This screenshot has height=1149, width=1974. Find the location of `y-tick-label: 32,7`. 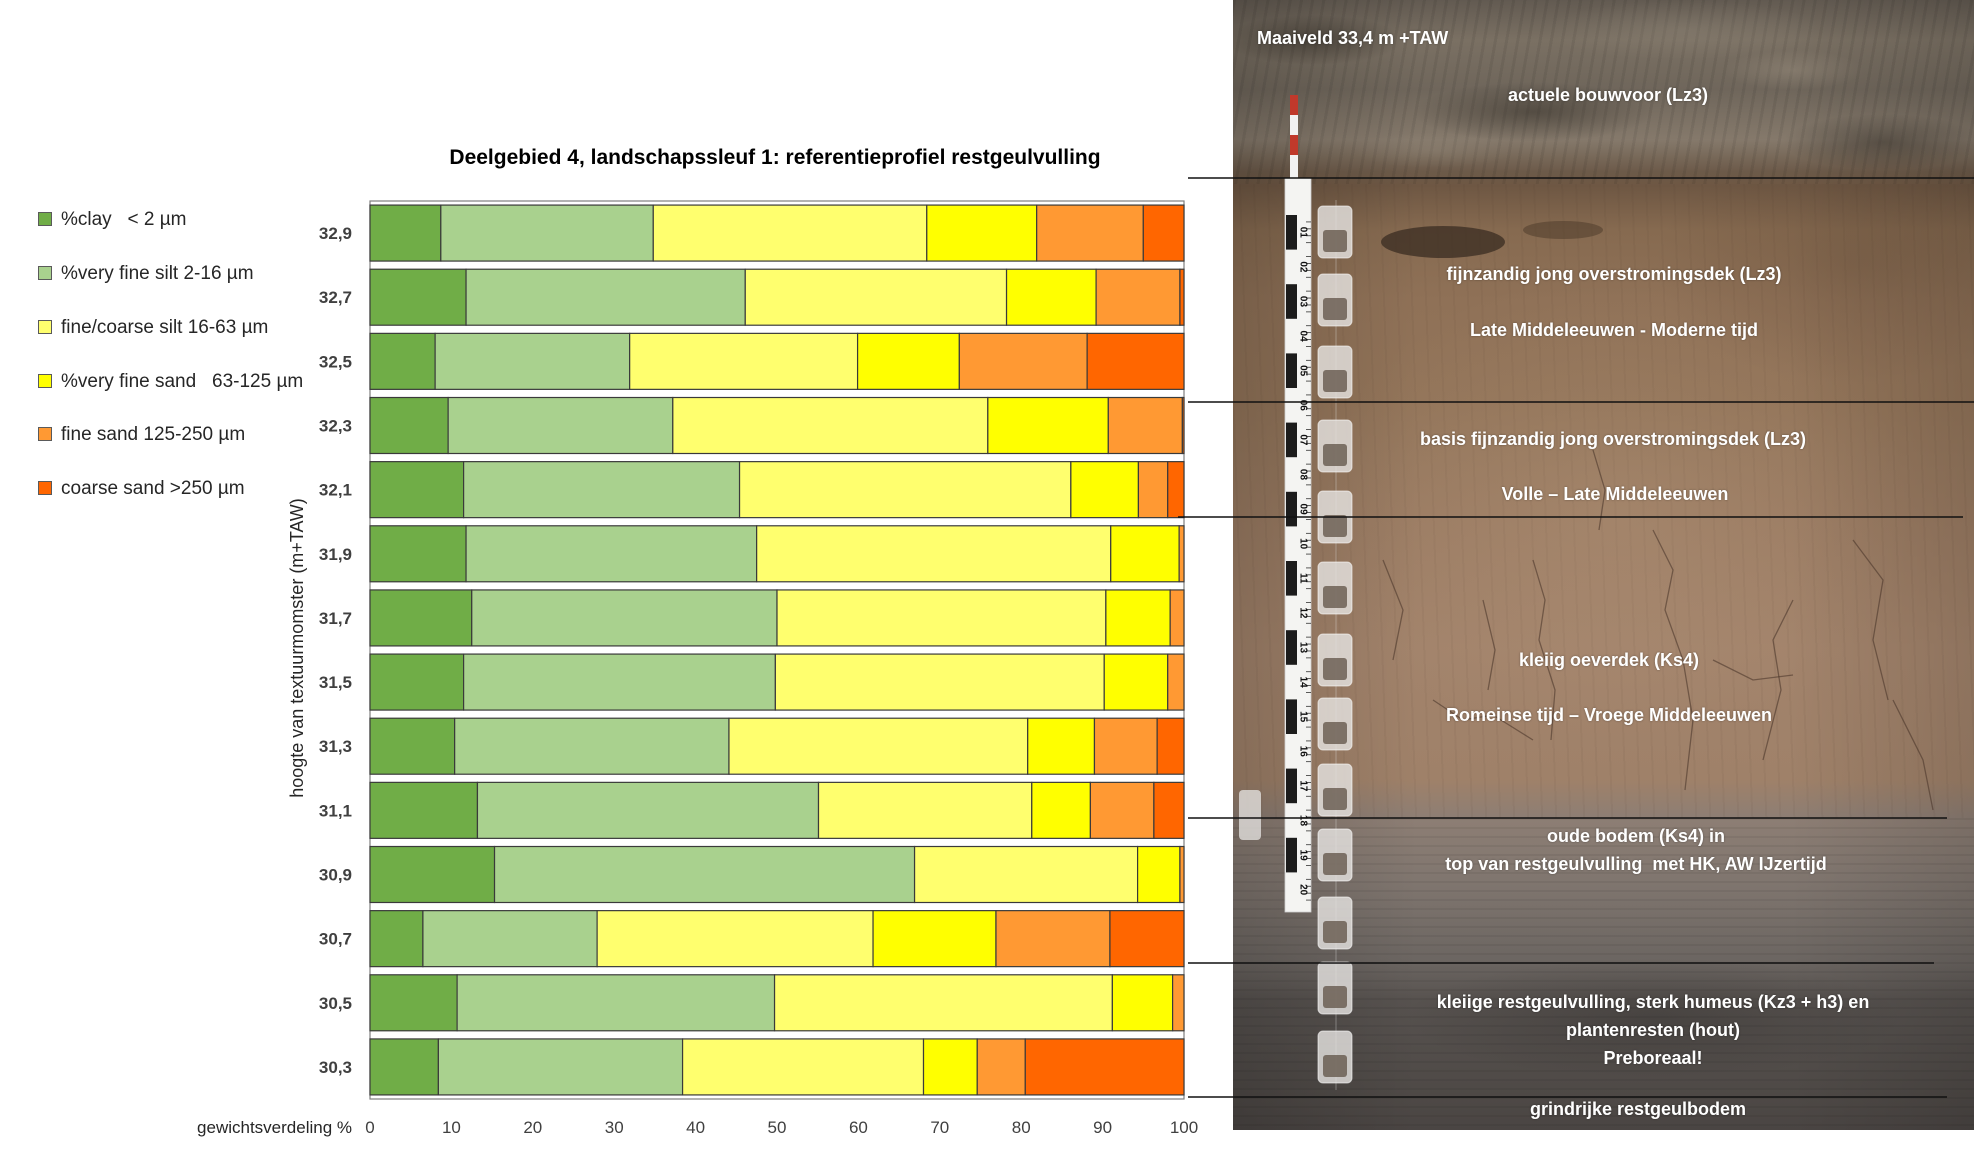

y-tick-label: 32,7 is located at coordinates (335, 297).